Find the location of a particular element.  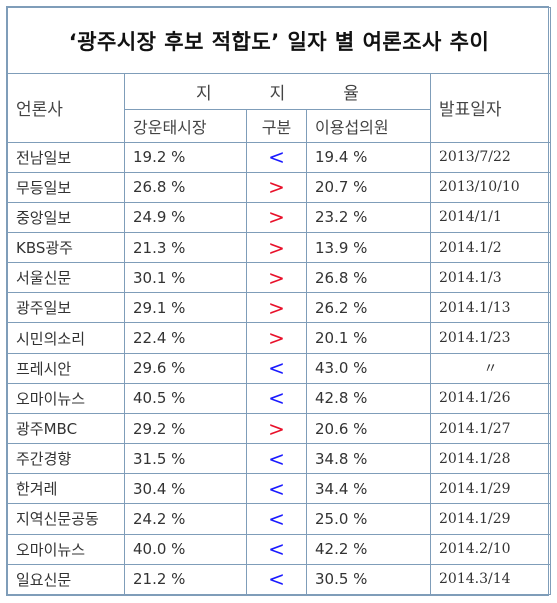

candidate-a-value: 29.6 % is located at coordinates (185, 368).